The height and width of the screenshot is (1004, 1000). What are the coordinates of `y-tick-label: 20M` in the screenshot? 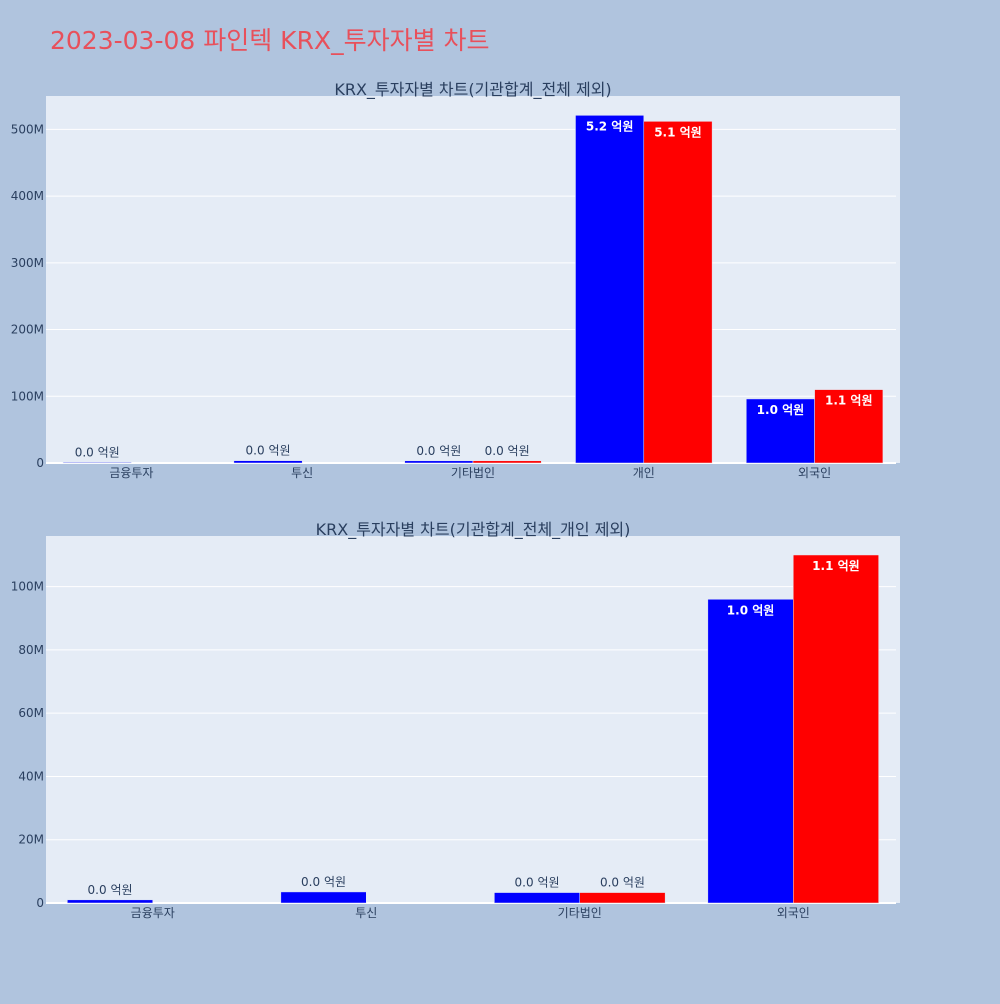 It's located at (31, 840).